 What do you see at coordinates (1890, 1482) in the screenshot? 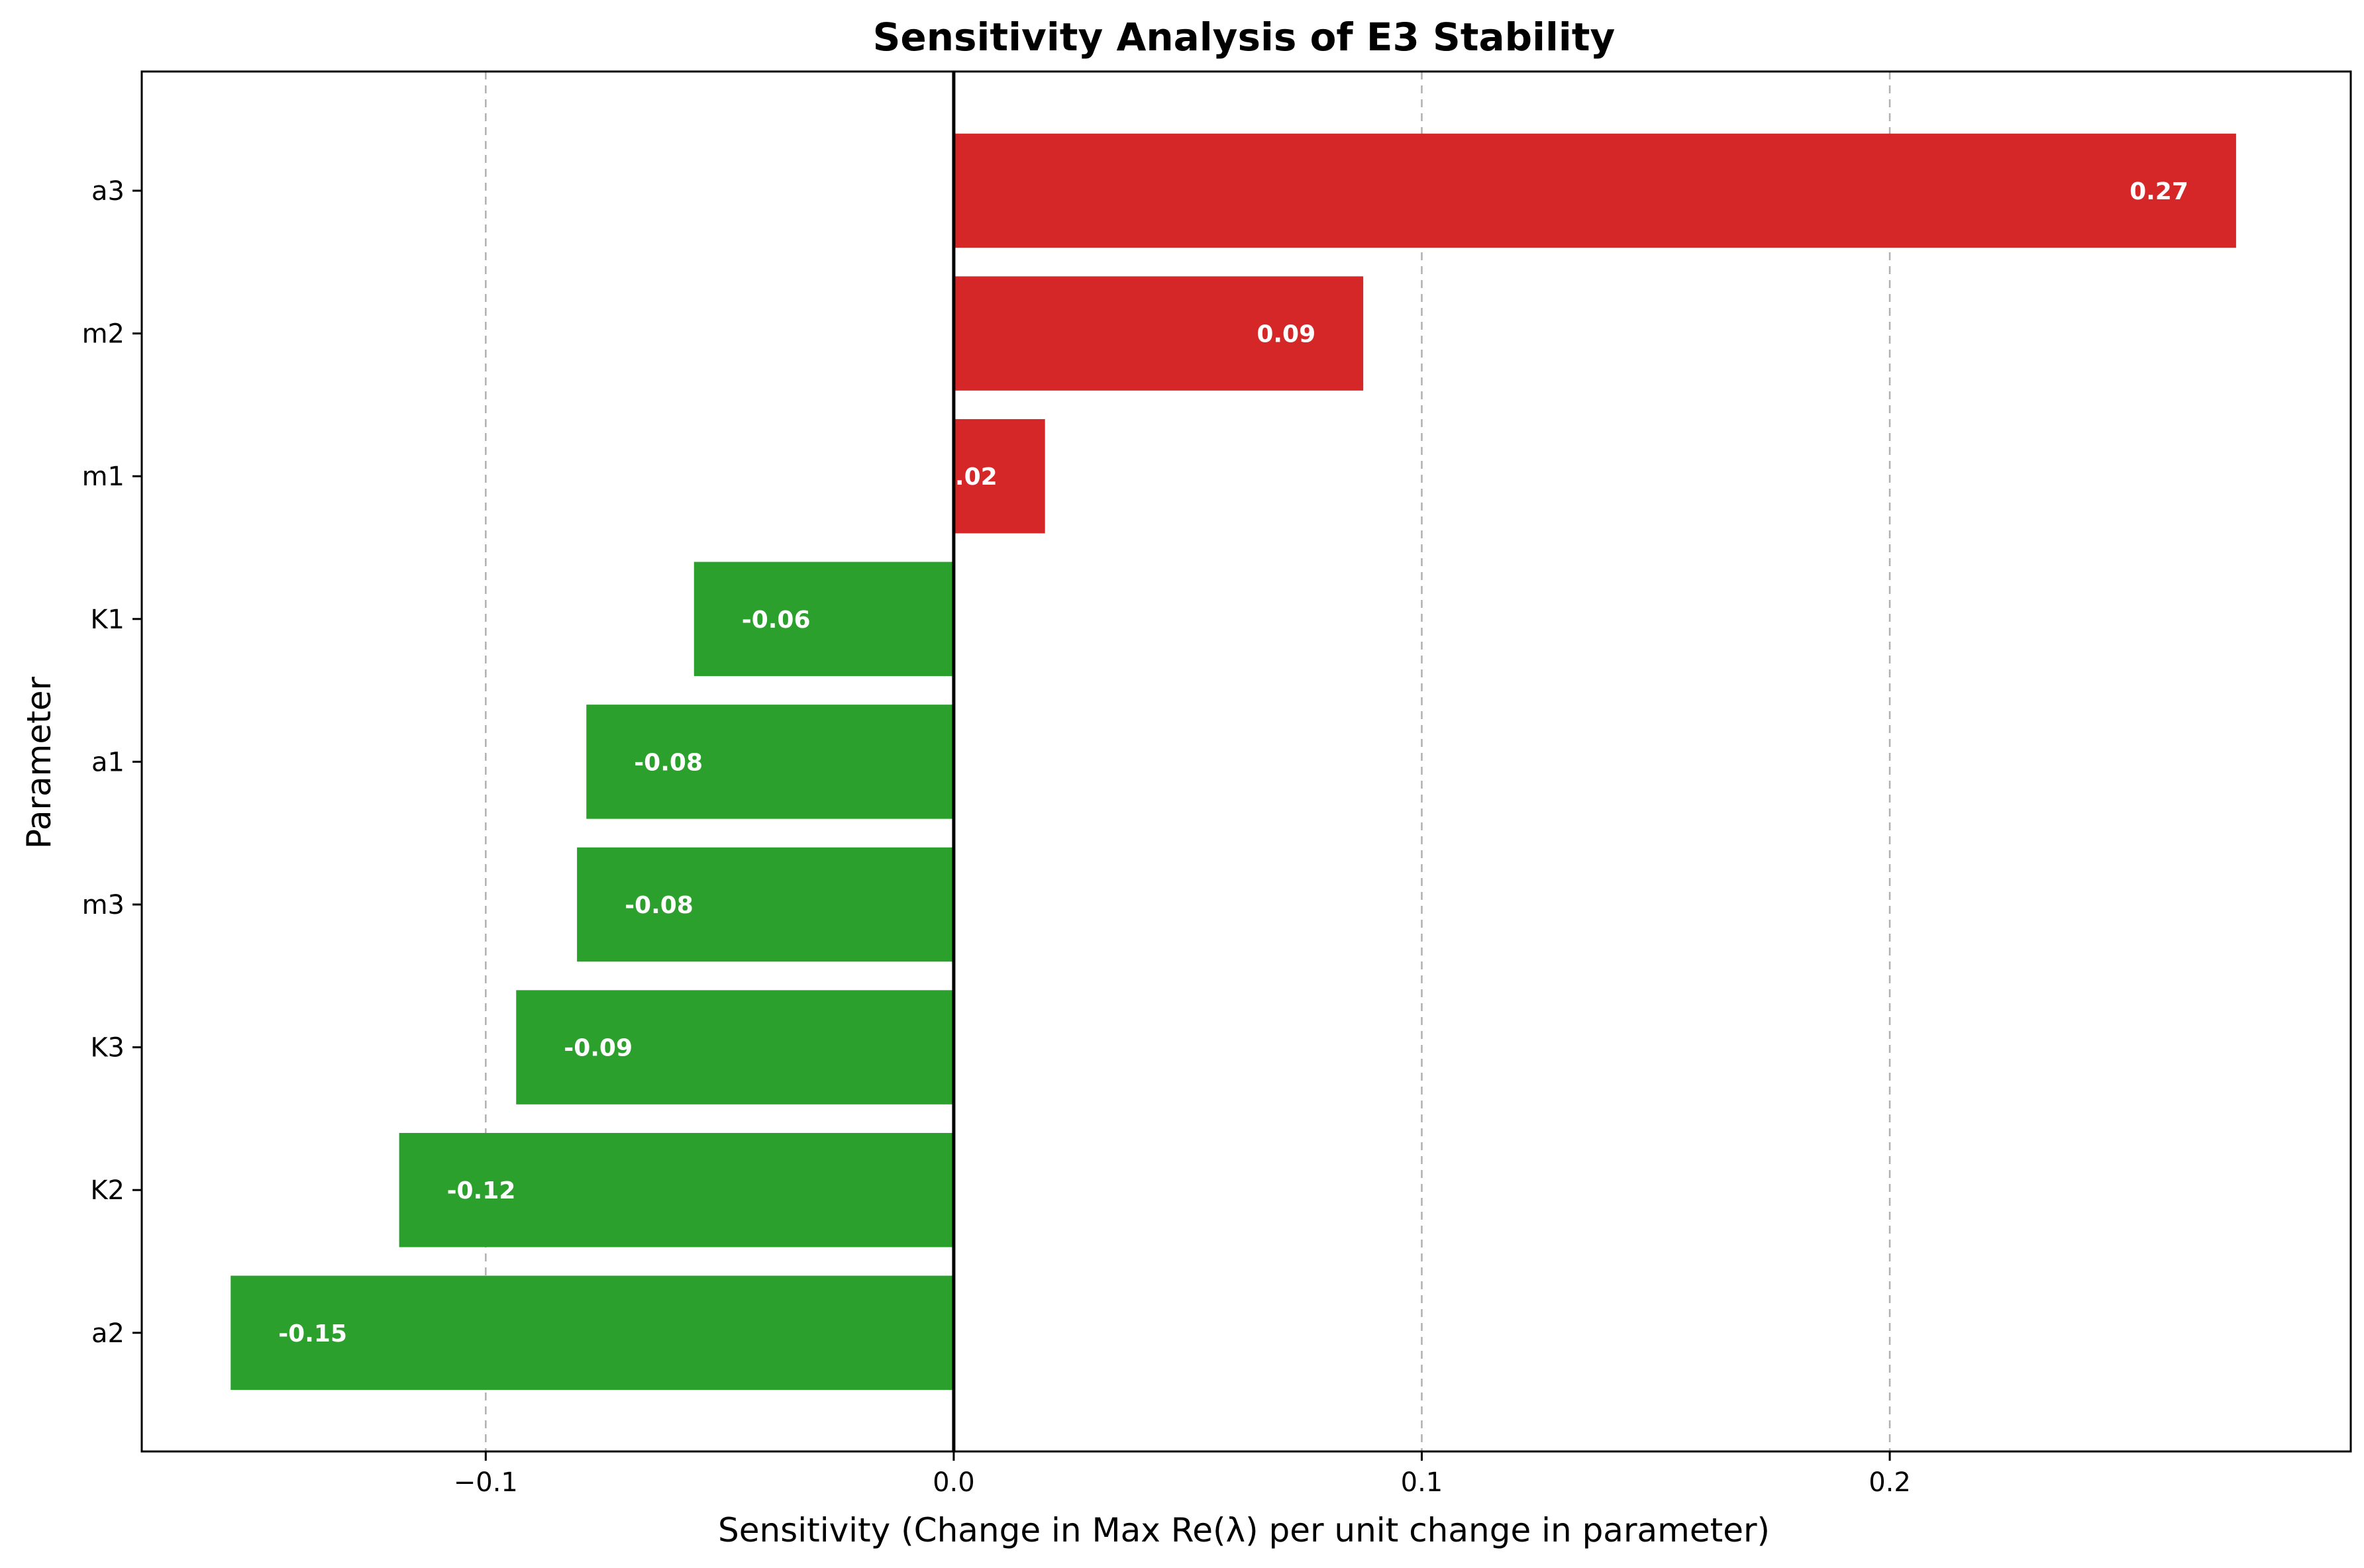
I see `x-tick-label: 0.2` at bounding box center [1890, 1482].